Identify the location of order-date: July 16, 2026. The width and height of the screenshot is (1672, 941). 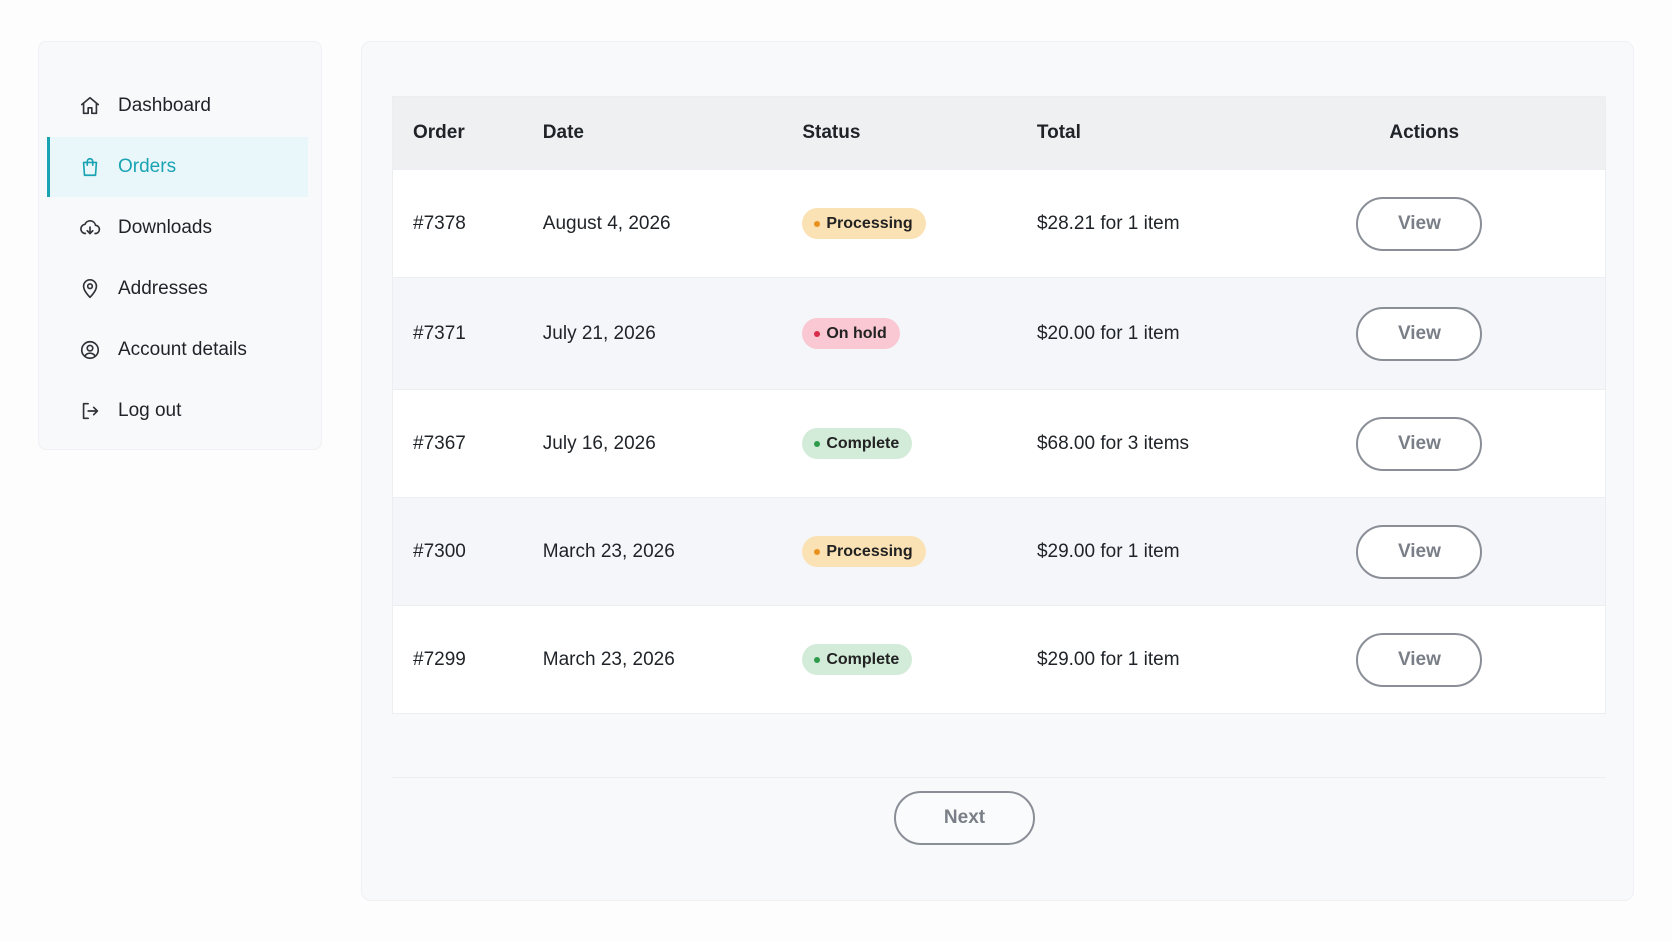
(599, 443).